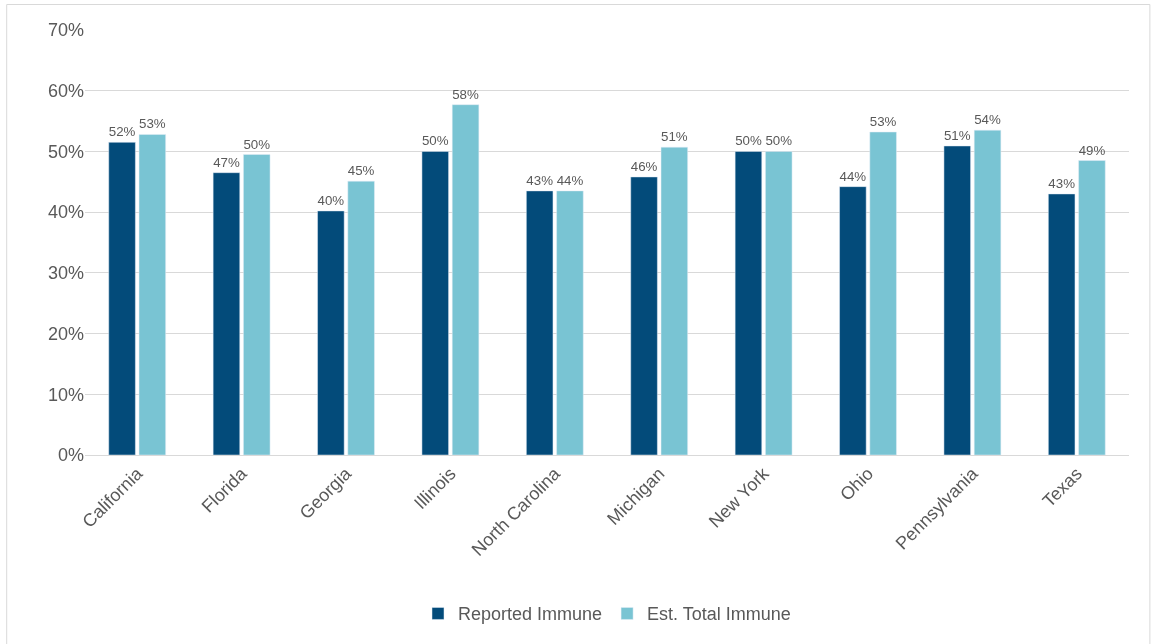 The image size is (1154, 644). What do you see at coordinates (466, 94) in the screenshot?
I see `data-label: 58%` at bounding box center [466, 94].